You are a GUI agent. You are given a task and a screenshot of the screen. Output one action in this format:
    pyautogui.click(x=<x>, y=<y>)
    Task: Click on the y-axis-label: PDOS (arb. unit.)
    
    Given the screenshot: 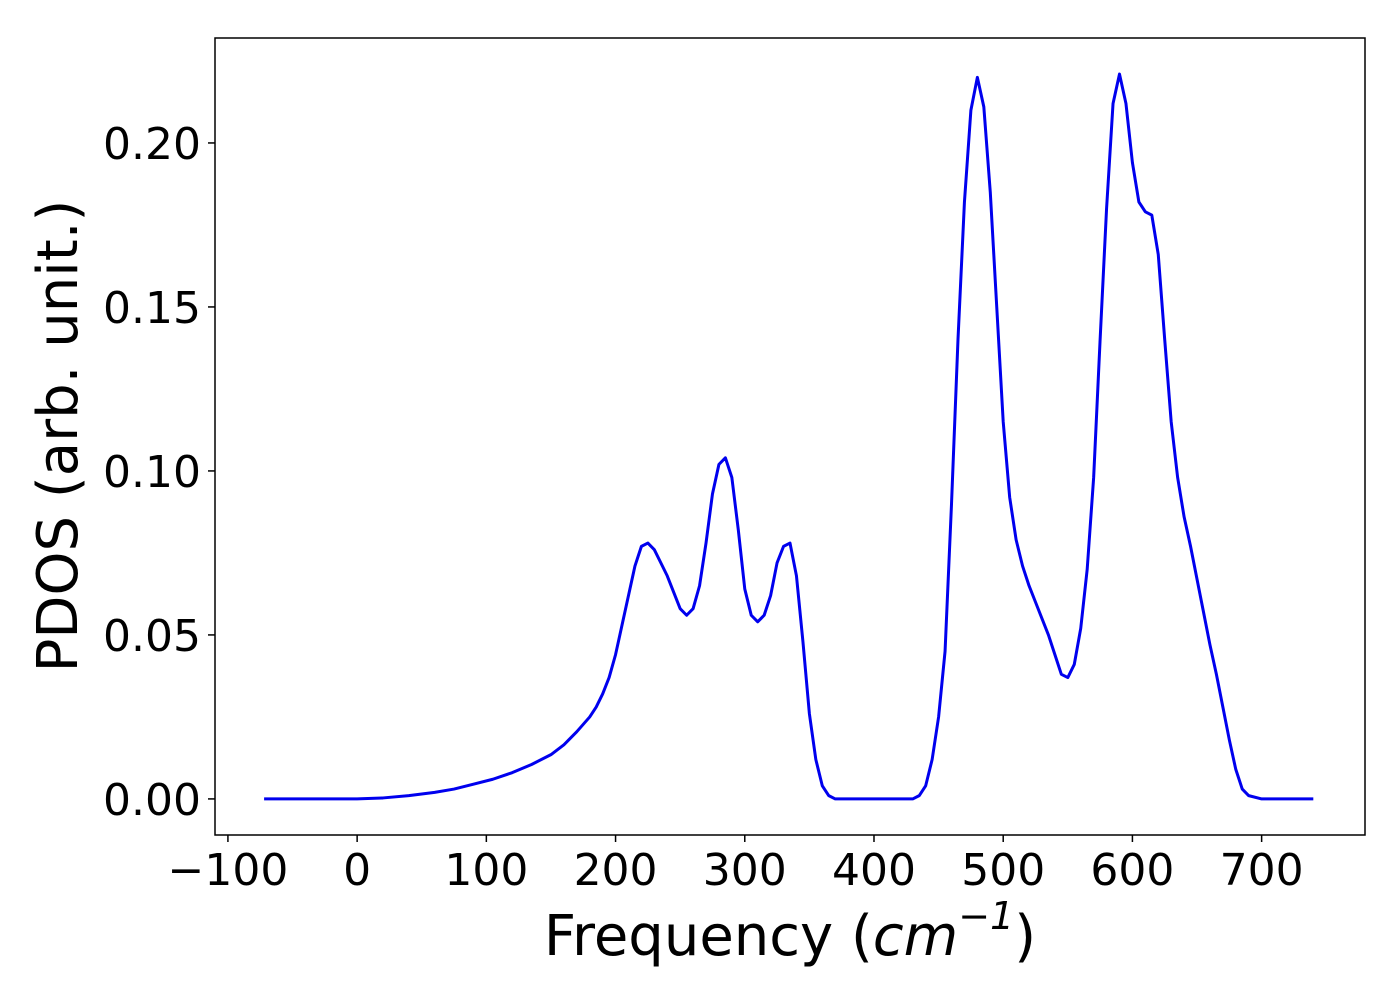 What is the action you would take?
    pyautogui.click(x=58, y=436)
    